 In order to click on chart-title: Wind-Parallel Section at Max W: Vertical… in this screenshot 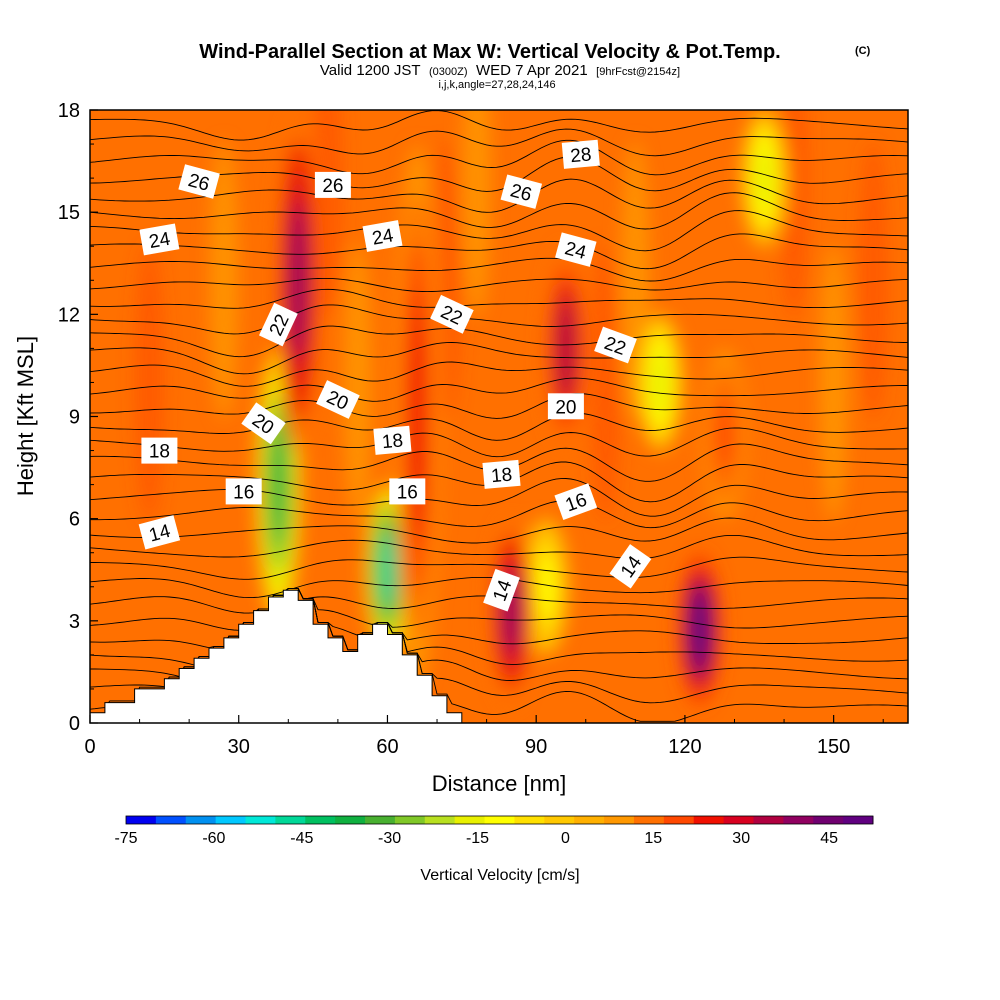, I will do `click(489, 52)`.